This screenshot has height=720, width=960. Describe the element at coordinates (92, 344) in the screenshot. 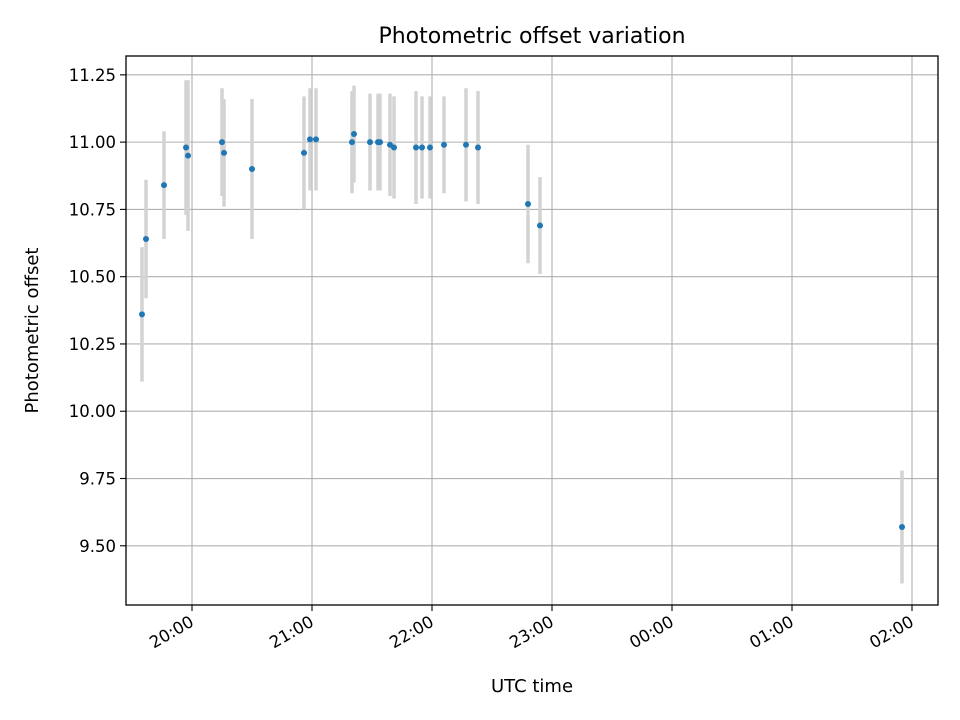

I see `y-tick-label: 10.25` at that location.